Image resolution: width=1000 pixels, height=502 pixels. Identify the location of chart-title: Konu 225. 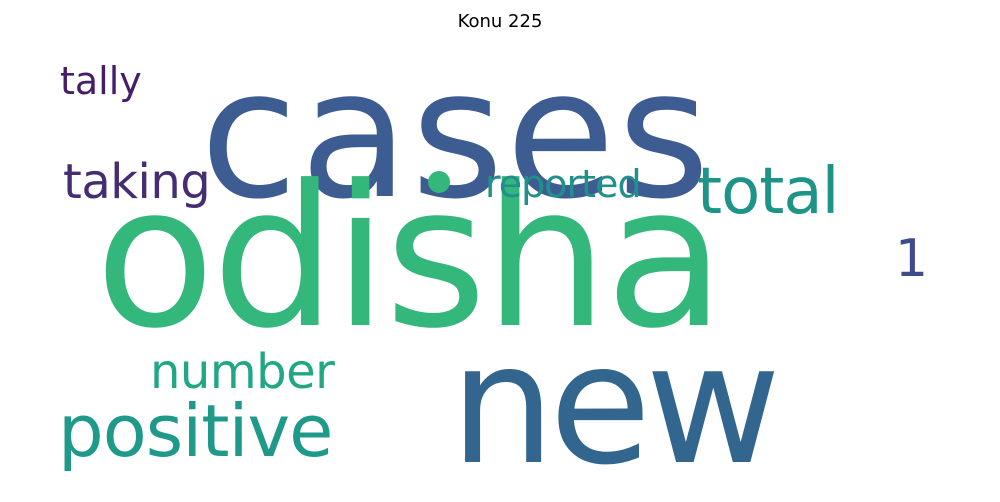
(500, 21).